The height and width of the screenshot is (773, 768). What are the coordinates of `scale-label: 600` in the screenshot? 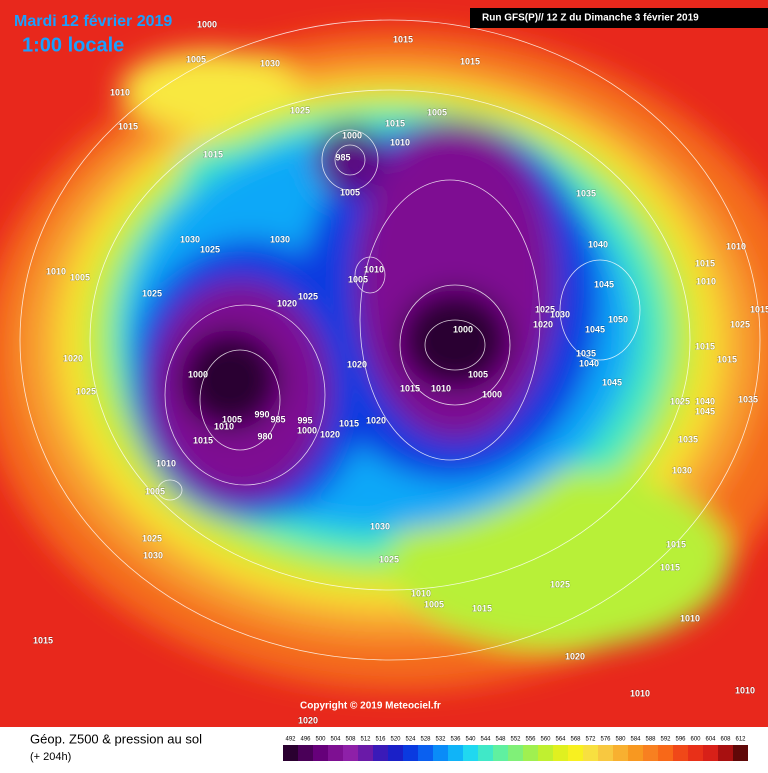 It's located at (695, 740).